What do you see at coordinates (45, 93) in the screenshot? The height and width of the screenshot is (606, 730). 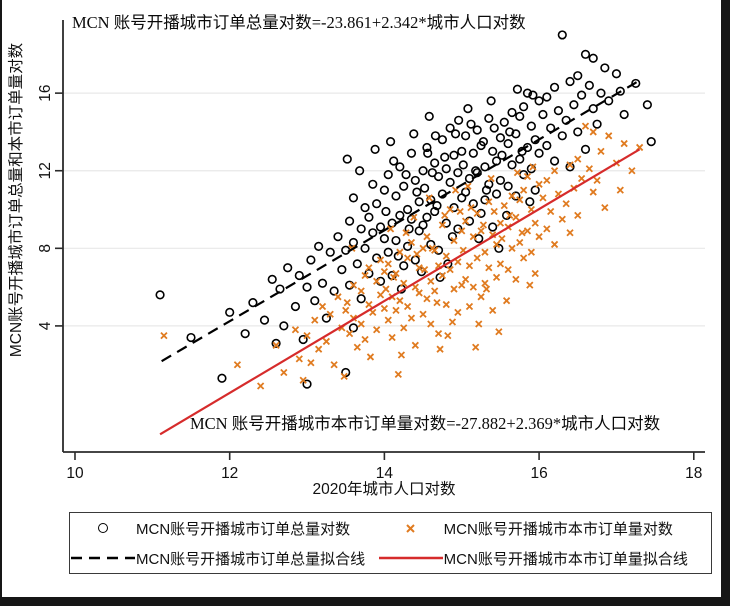 I see `y-tick-label: 16` at bounding box center [45, 93].